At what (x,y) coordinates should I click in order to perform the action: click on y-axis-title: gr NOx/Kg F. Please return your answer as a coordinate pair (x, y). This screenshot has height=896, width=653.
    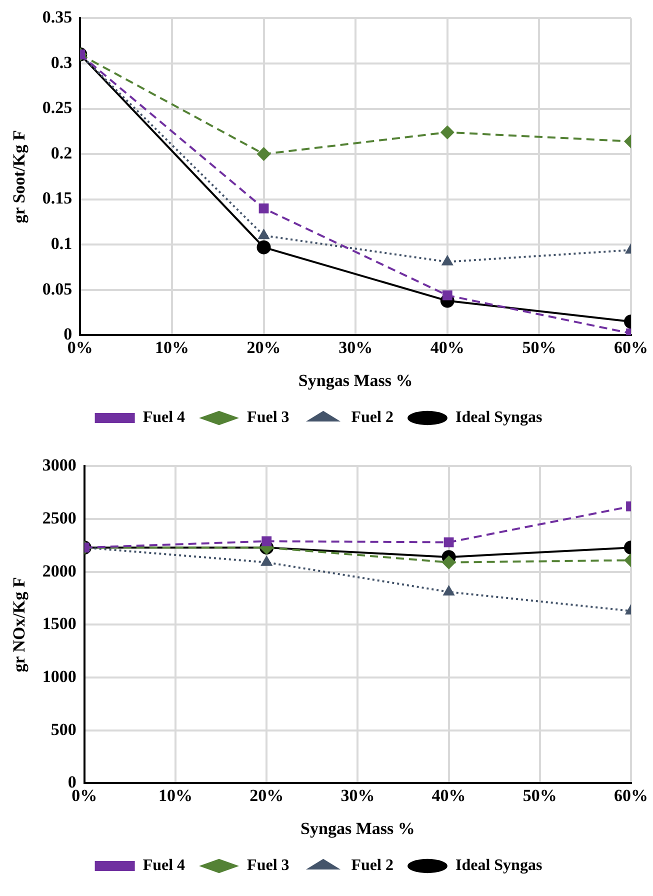
    Looking at the image, I should click on (19, 624).